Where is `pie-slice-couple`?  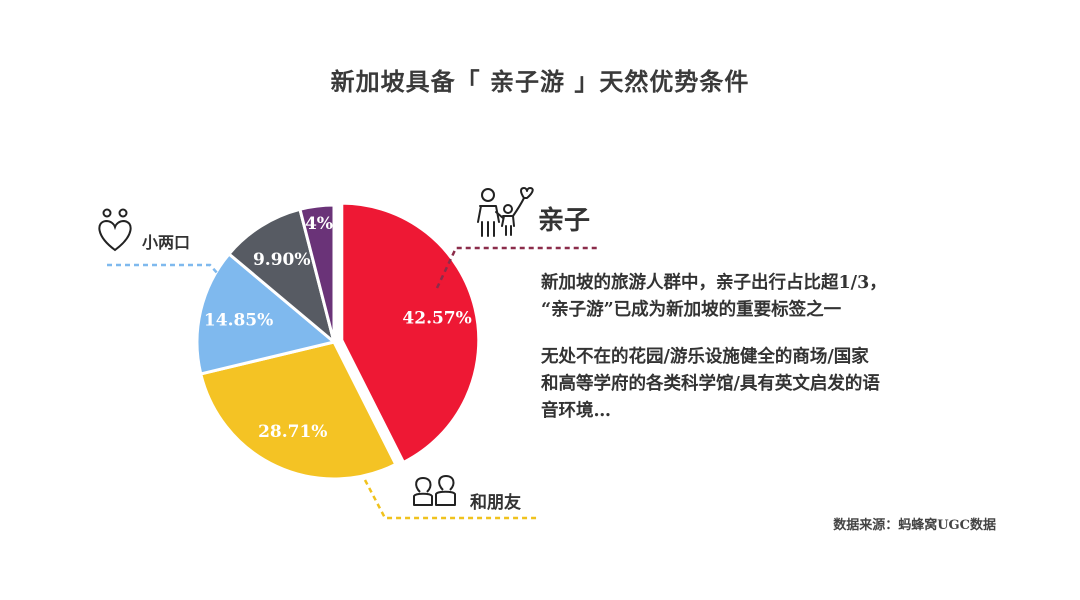
pie-slice-couple is located at coordinates (266, 313).